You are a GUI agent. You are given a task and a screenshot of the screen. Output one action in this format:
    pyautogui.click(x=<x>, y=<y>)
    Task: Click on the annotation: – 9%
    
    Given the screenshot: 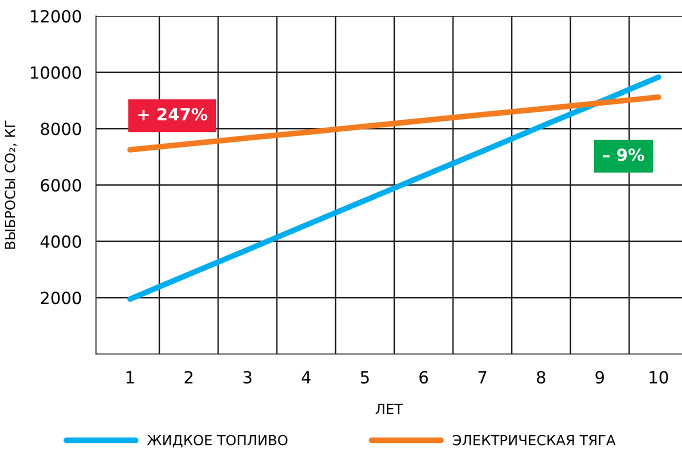 What is the action you would take?
    pyautogui.click(x=623, y=155)
    